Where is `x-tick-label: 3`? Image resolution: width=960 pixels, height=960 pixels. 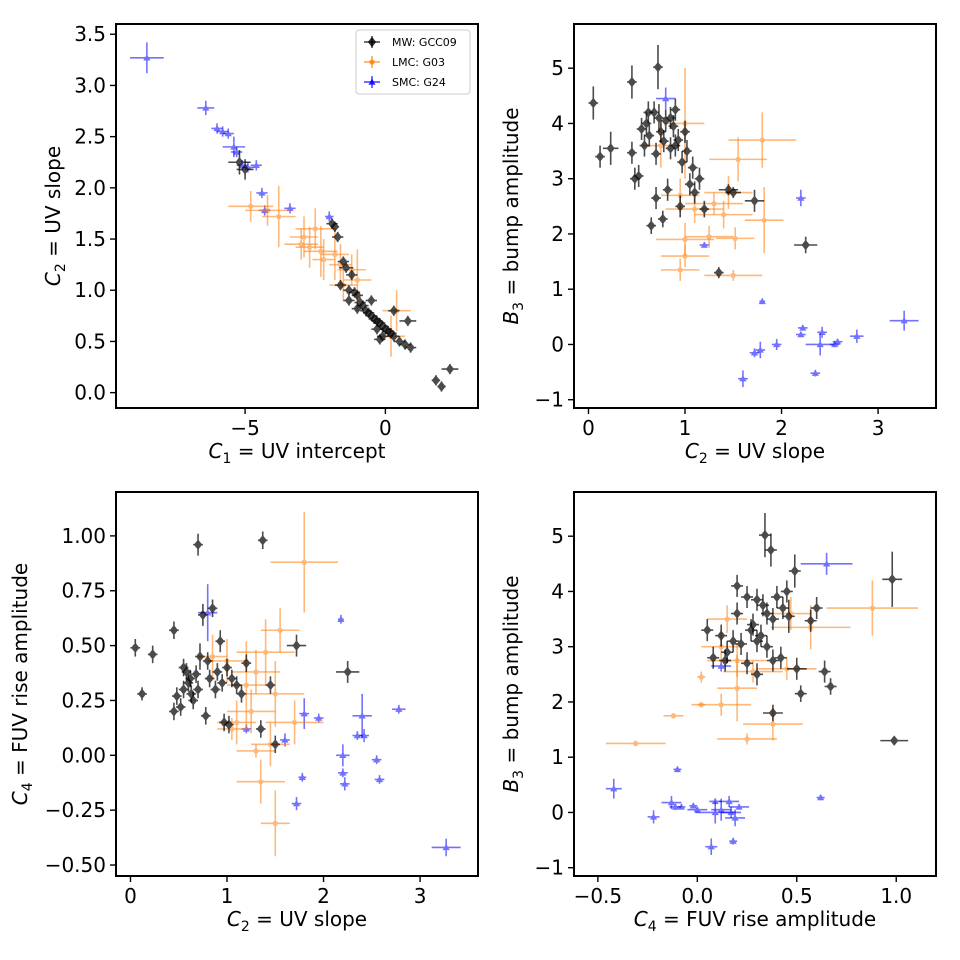
x-tick-label: 3 is located at coordinates (878, 428).